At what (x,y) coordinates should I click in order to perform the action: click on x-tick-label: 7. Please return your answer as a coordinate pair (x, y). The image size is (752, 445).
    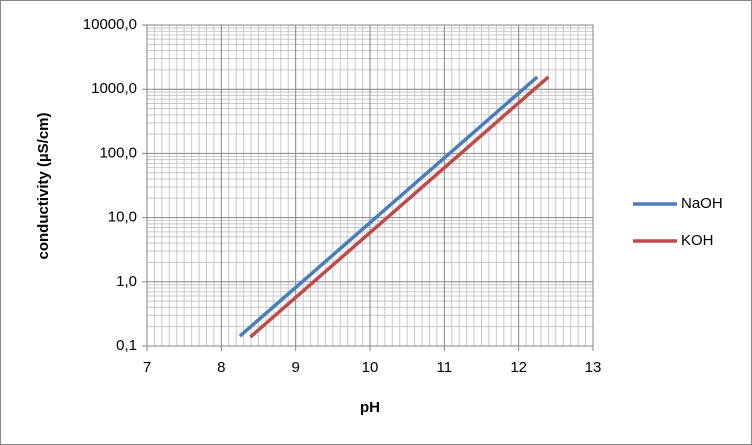
    Looking at the image, I should click on (147, 367).